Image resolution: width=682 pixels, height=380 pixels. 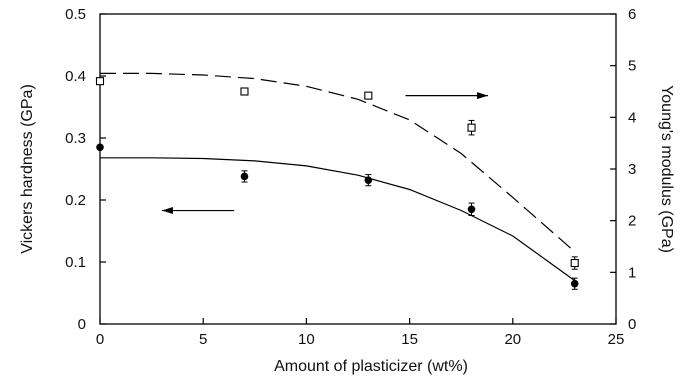 I want to click on y-left-tick-label: 0.3, so click(x=75, y=138).